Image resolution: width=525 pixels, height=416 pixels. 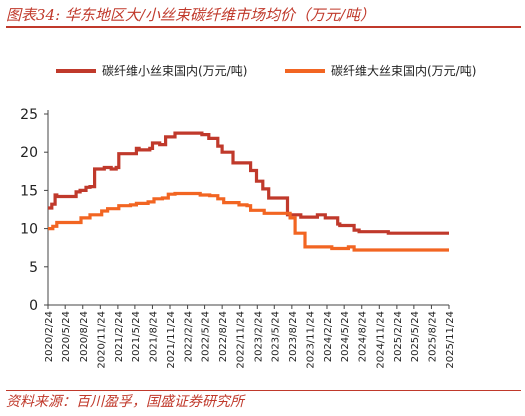 What do you see at coordinates (34, 210) in the screenshot?
I see `y-axis: 0 5 10 15 20 25` at bounding box center [34, 210].